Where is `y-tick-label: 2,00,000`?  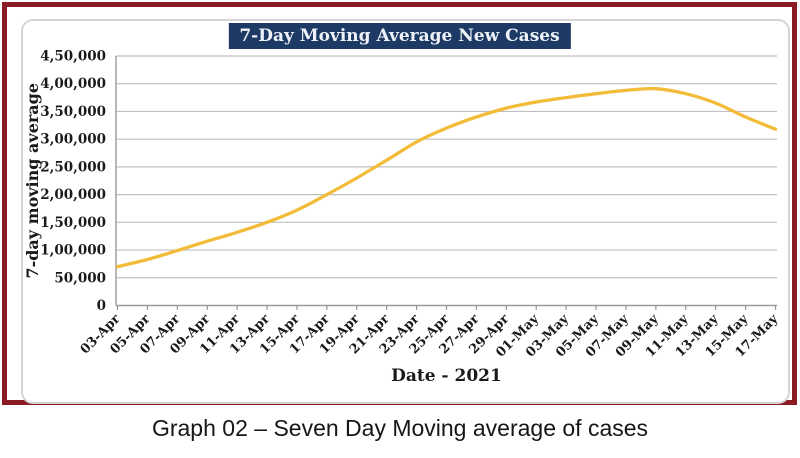
y-tick-label: 2,00,000 is located at coordinates (73, 195).